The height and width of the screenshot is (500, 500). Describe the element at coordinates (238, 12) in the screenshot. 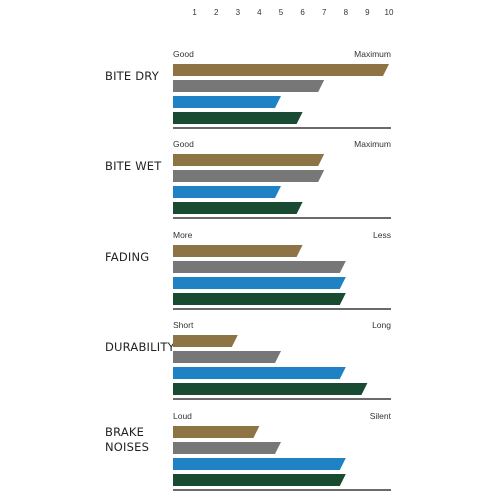

I see `scale-tick-label: 3` at that location.